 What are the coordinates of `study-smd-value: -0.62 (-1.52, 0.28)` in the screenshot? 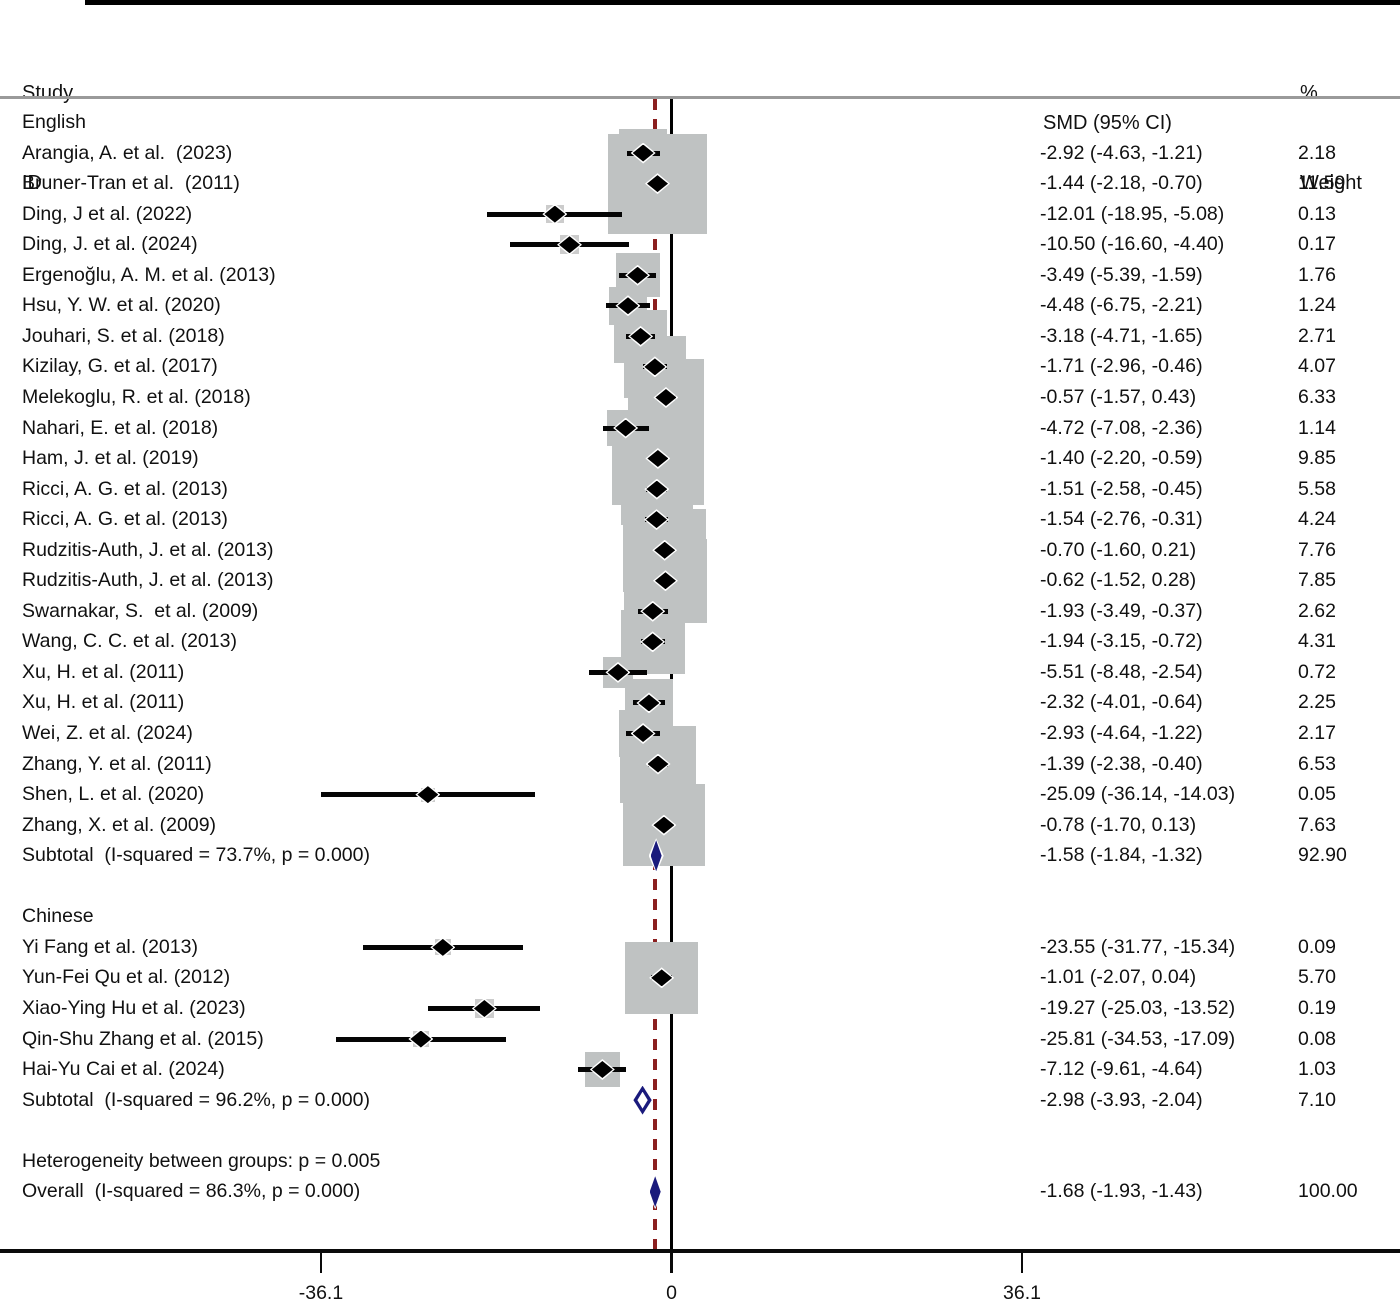 It's located at (1118, 580).